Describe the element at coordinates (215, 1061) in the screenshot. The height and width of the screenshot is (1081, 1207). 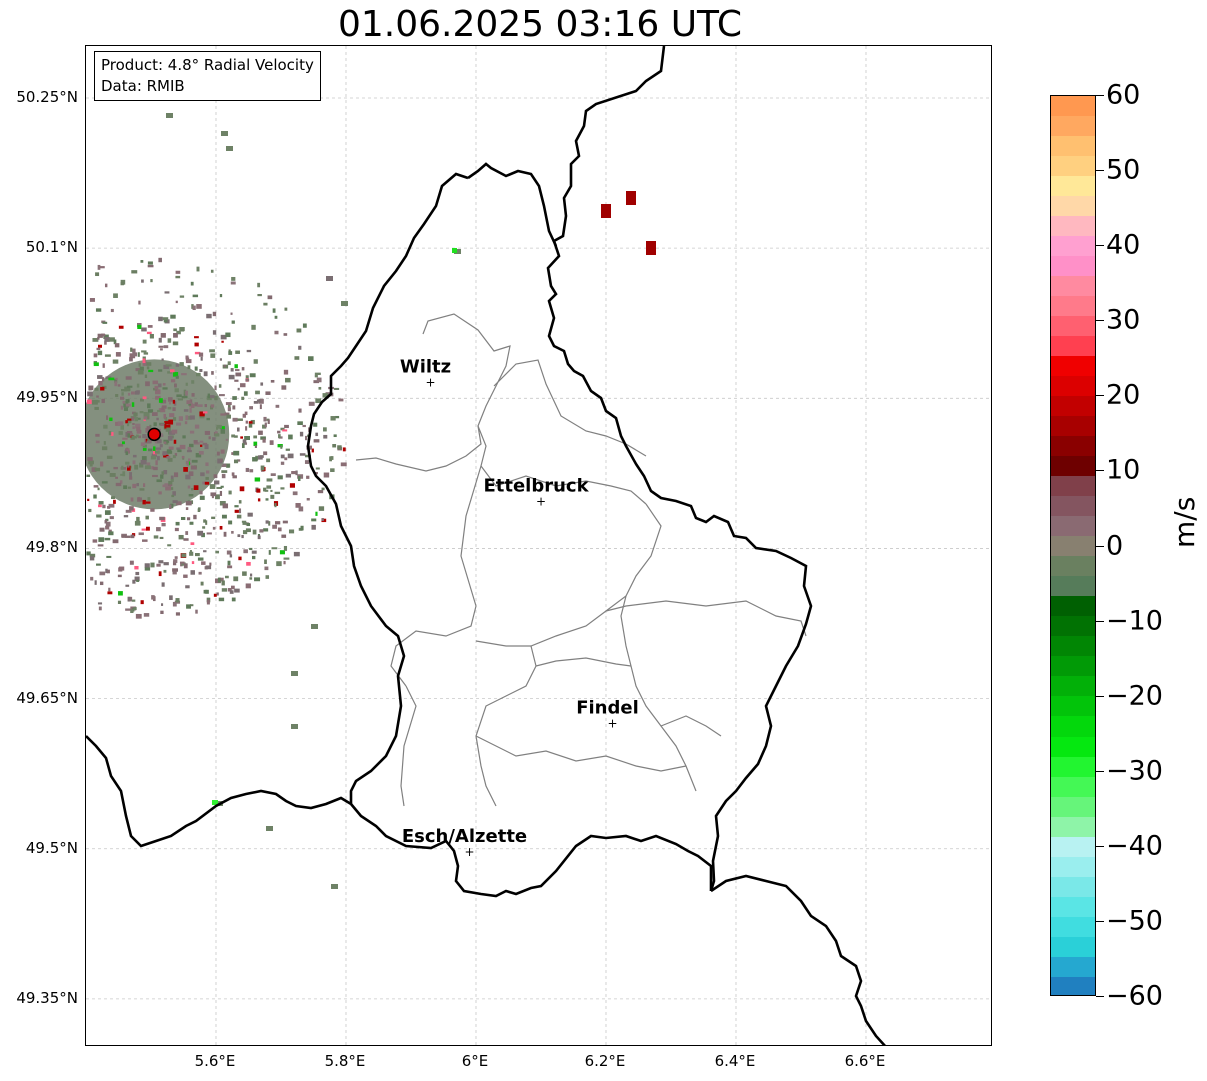
I see `lon-tick-label: 5.6°E` at that location.